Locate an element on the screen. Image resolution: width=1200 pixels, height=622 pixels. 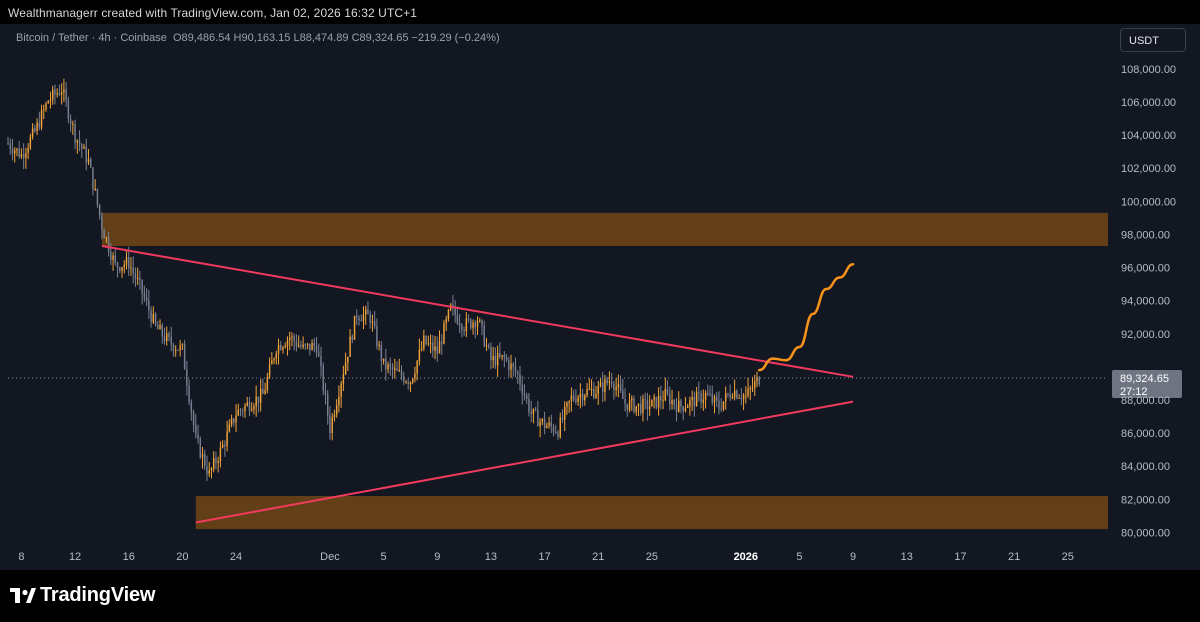
x-tick-label: 25 is located at coordinates (1068, 557).